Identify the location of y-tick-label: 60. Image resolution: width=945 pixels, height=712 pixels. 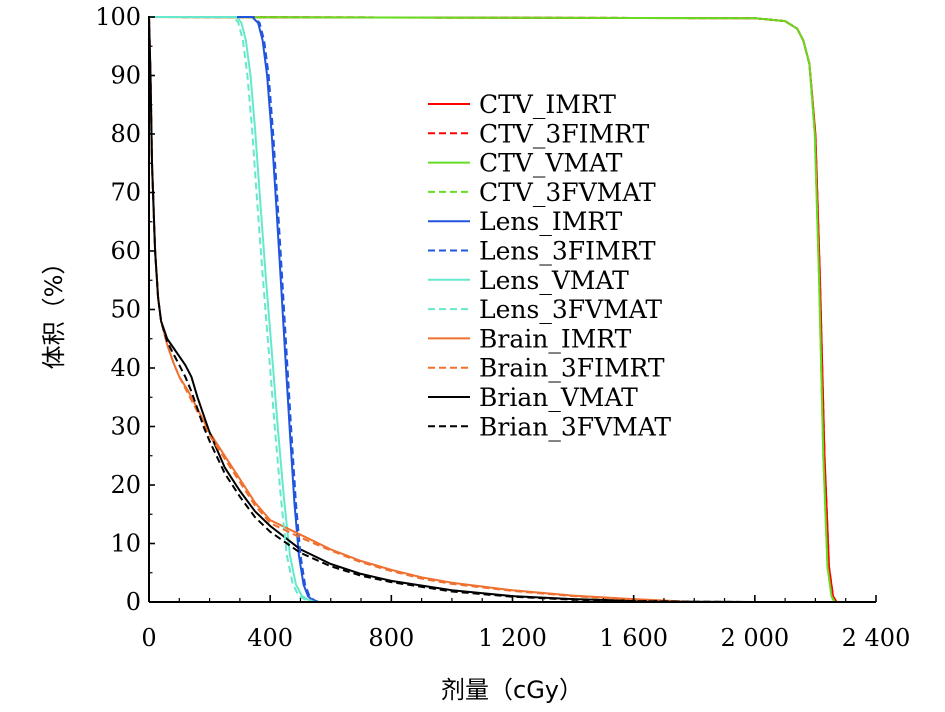
(125, 251).